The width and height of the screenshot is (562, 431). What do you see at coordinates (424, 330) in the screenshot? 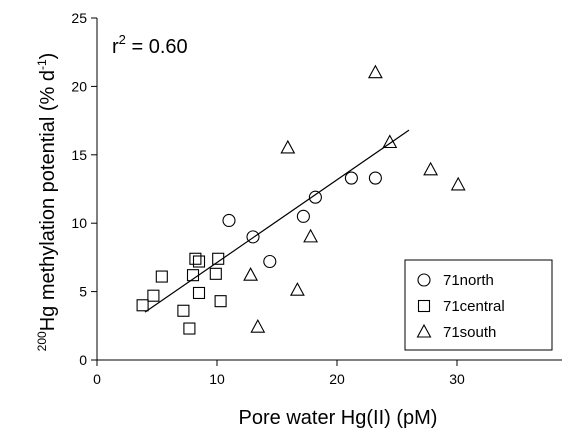
I see `legend-marker-71south` at bounding box center [424, 330].